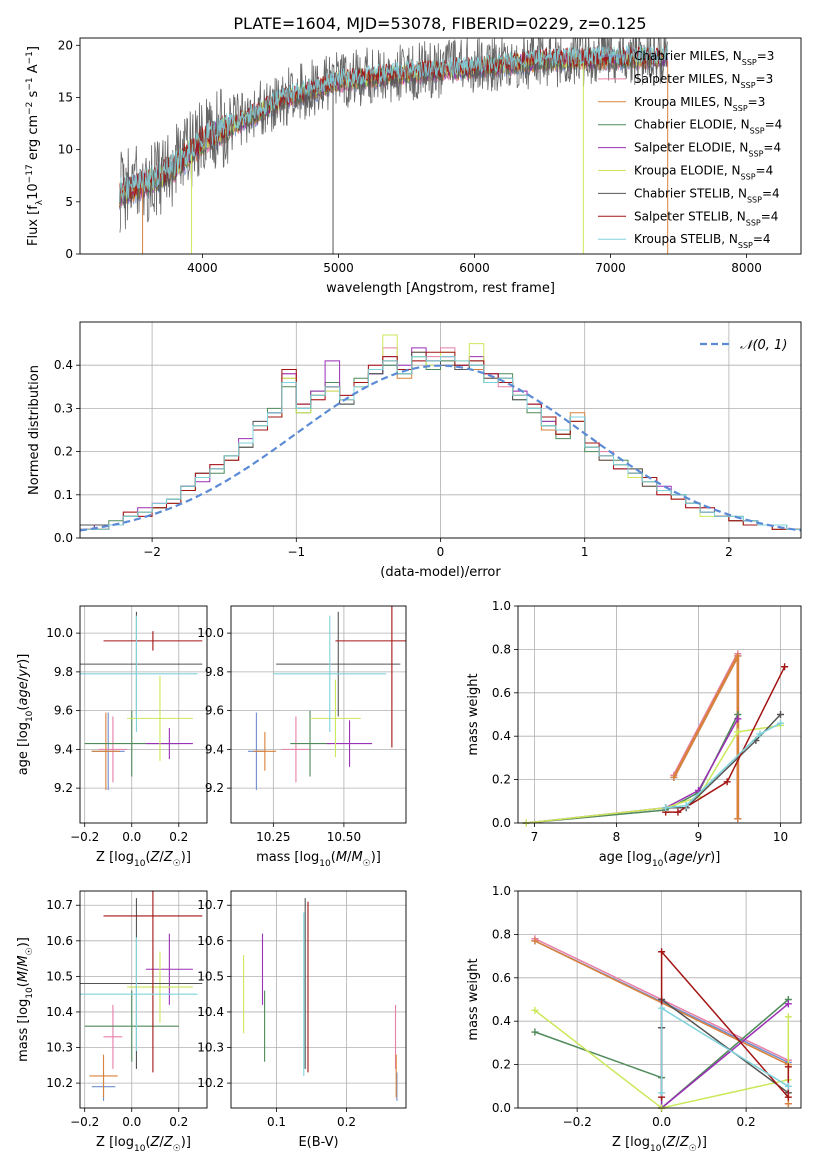 Image resolution: width=819 pixels, height=1170 pixels. What do you see at coordinates (441, 552) in the screenshot?
I see `x-tick-label: 0` at bounding box center [441, 552].